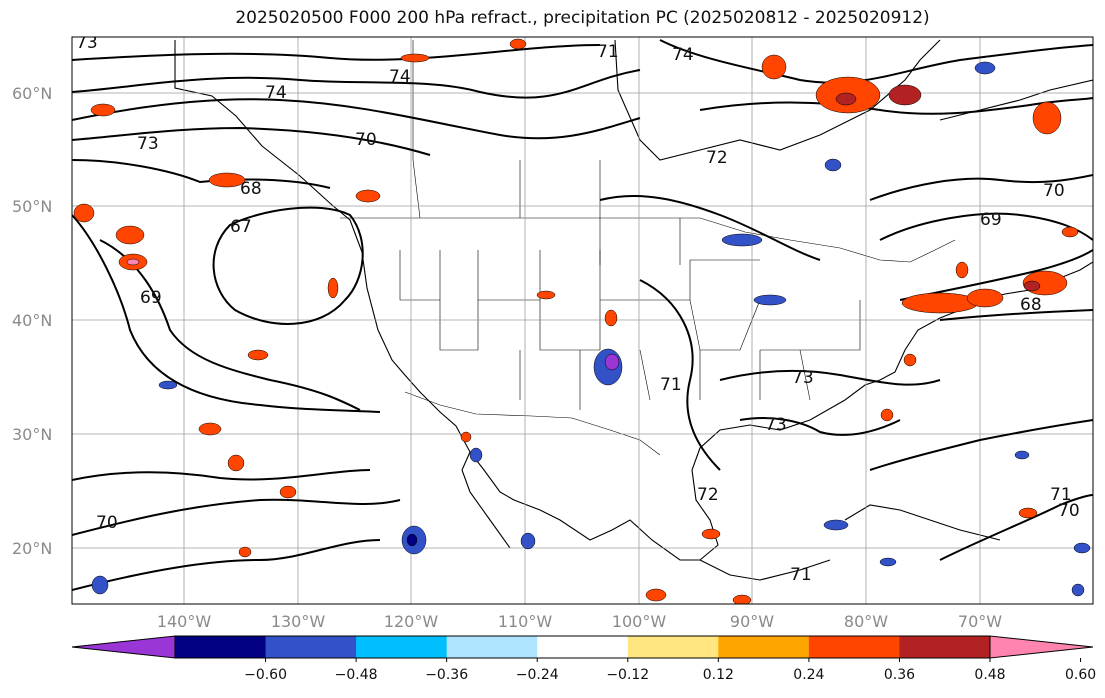 The height and width of the screenshot is (698, 1105). I want to click on colorbar-tick-label: 0.48, so click(989, 675).